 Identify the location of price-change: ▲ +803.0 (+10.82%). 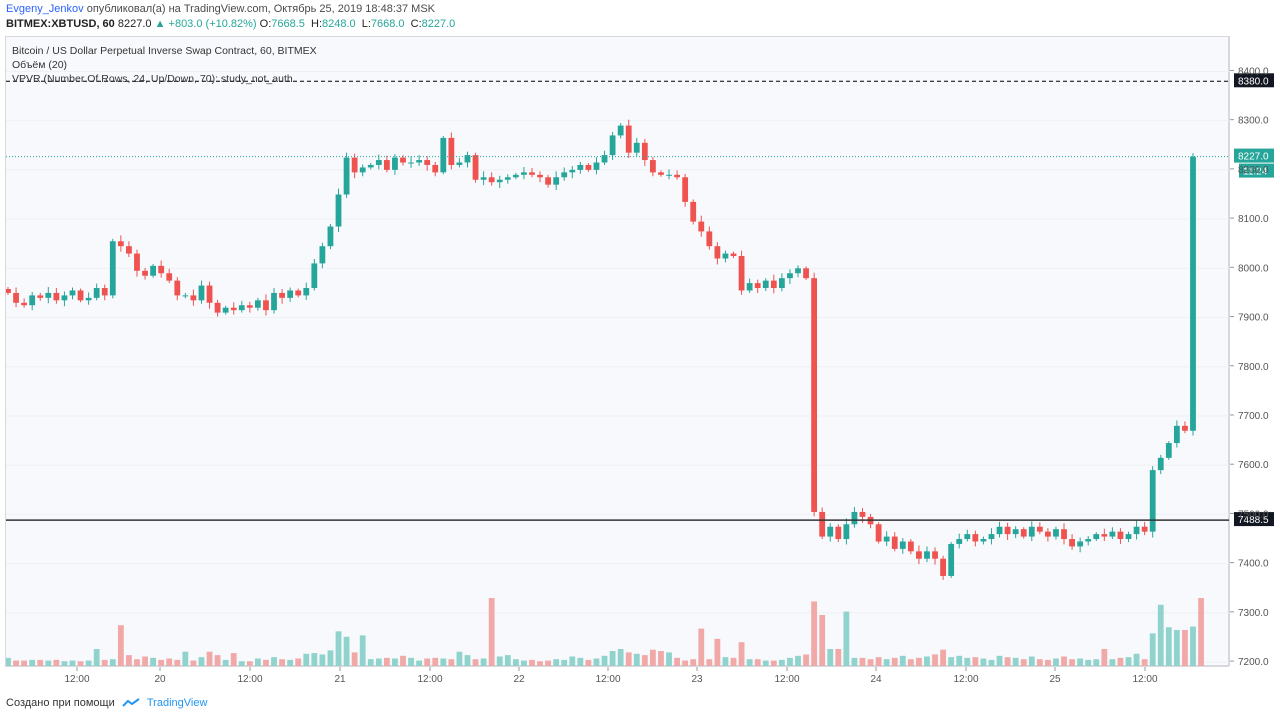
(205, 24).